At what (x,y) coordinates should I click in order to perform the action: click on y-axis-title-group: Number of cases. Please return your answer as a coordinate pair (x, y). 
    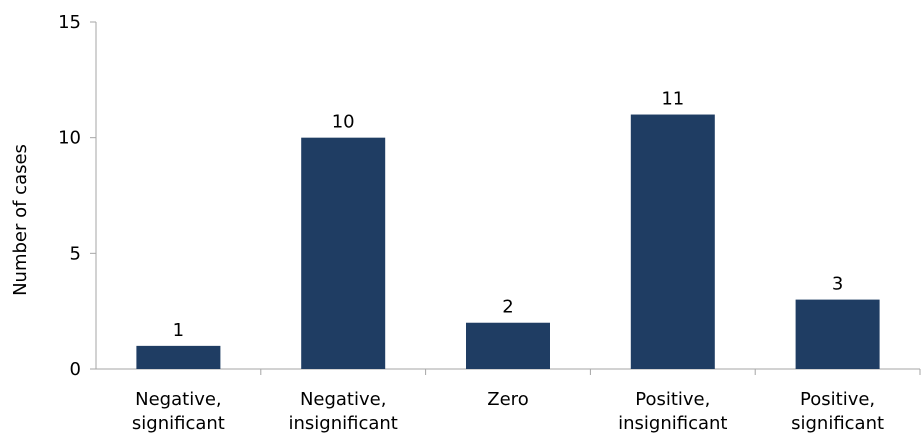
    Looking at the image, I should click on (20, 220).